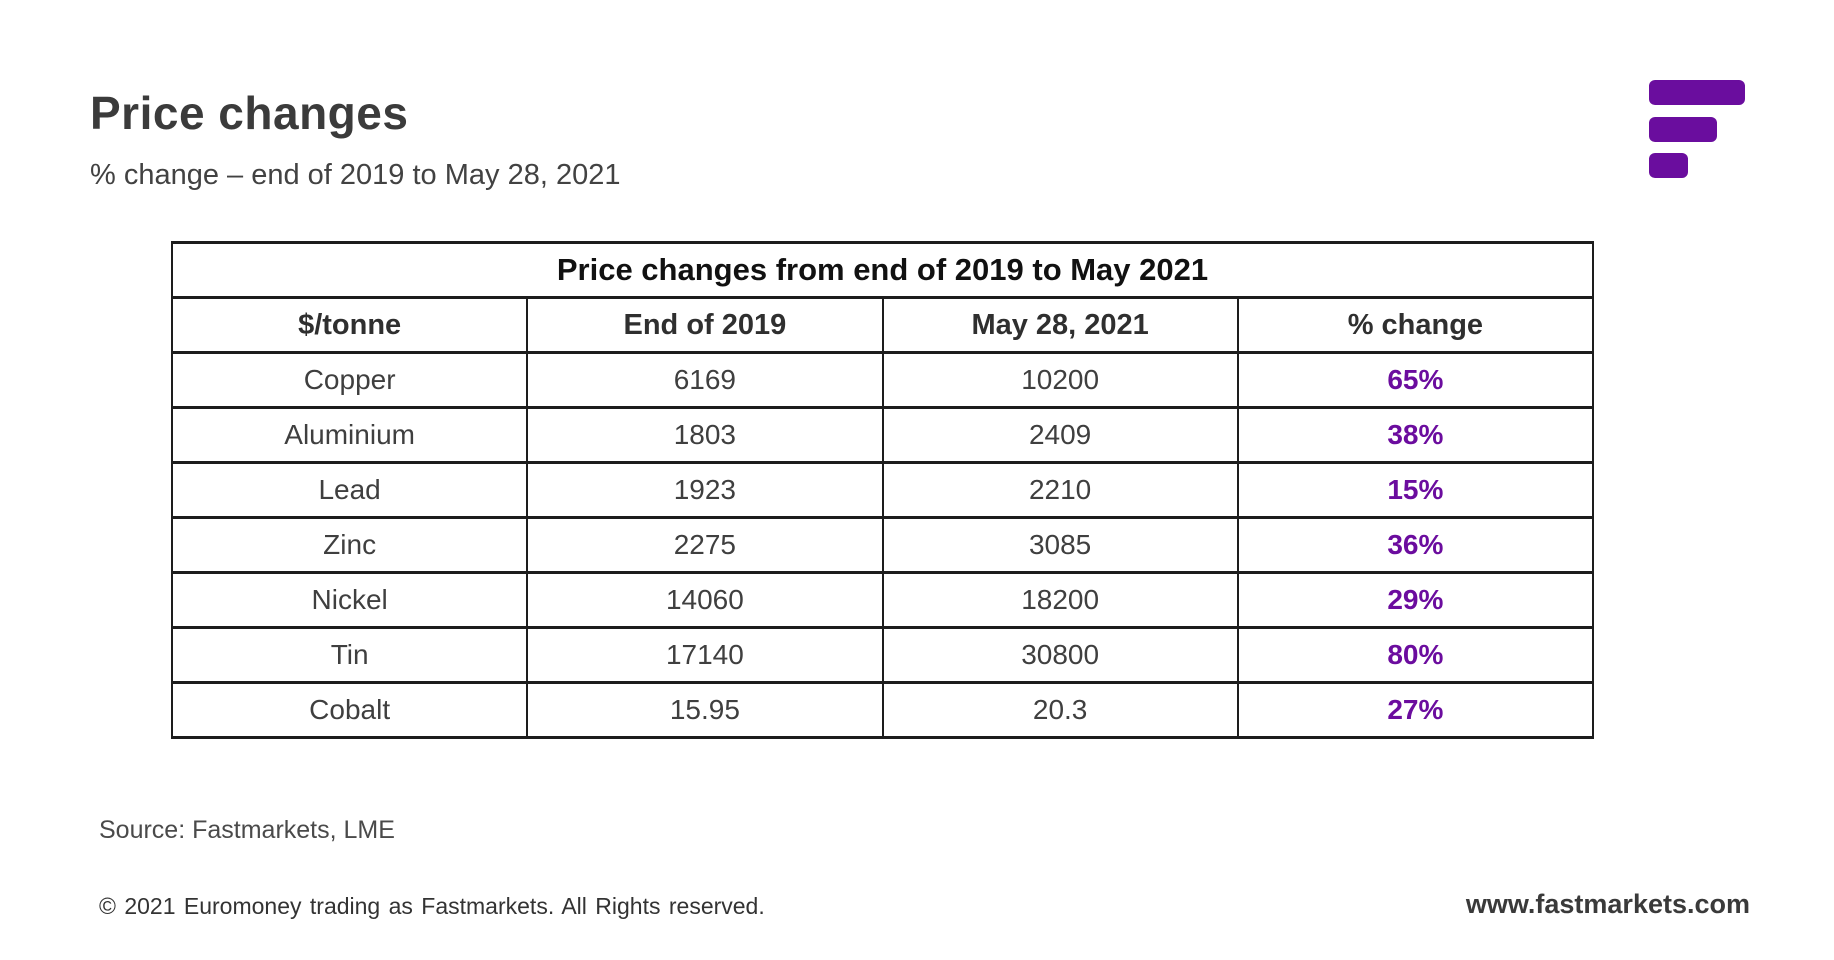 The height and width of the screenshot is (960, 1834). What do you see at coordinates (705, 325) in the screenshot?
I see `column-header-end-2019: End of 2019` at bounding box center [705, 325].